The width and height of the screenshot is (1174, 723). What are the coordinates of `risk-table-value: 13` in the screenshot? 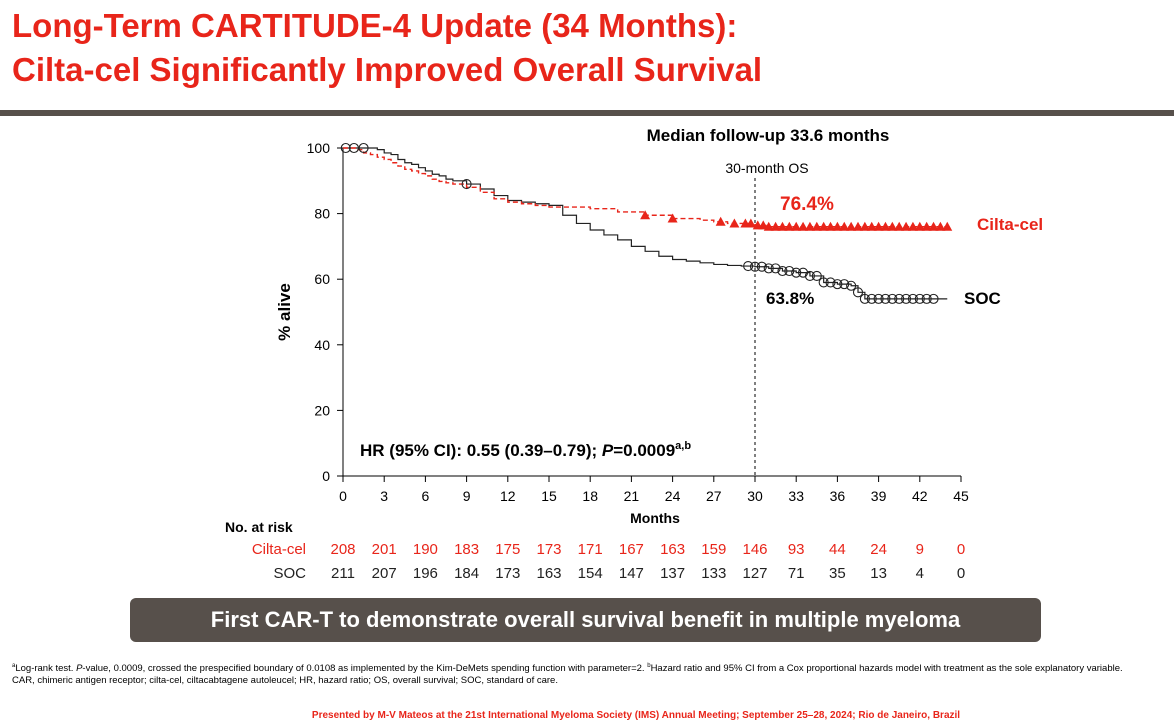 It's located at (878, 573).